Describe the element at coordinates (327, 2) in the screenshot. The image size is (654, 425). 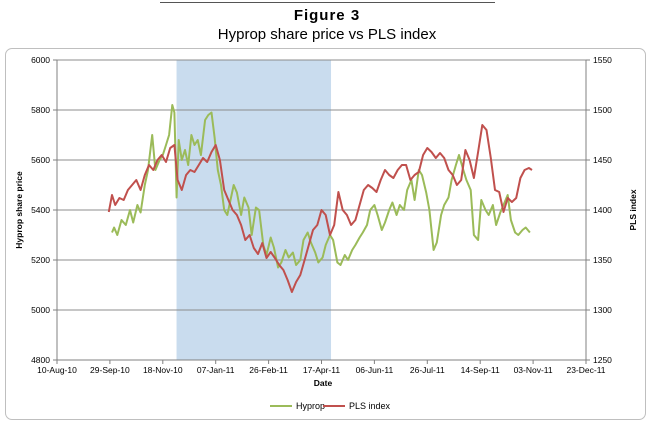
I see `top-rule` at that location.